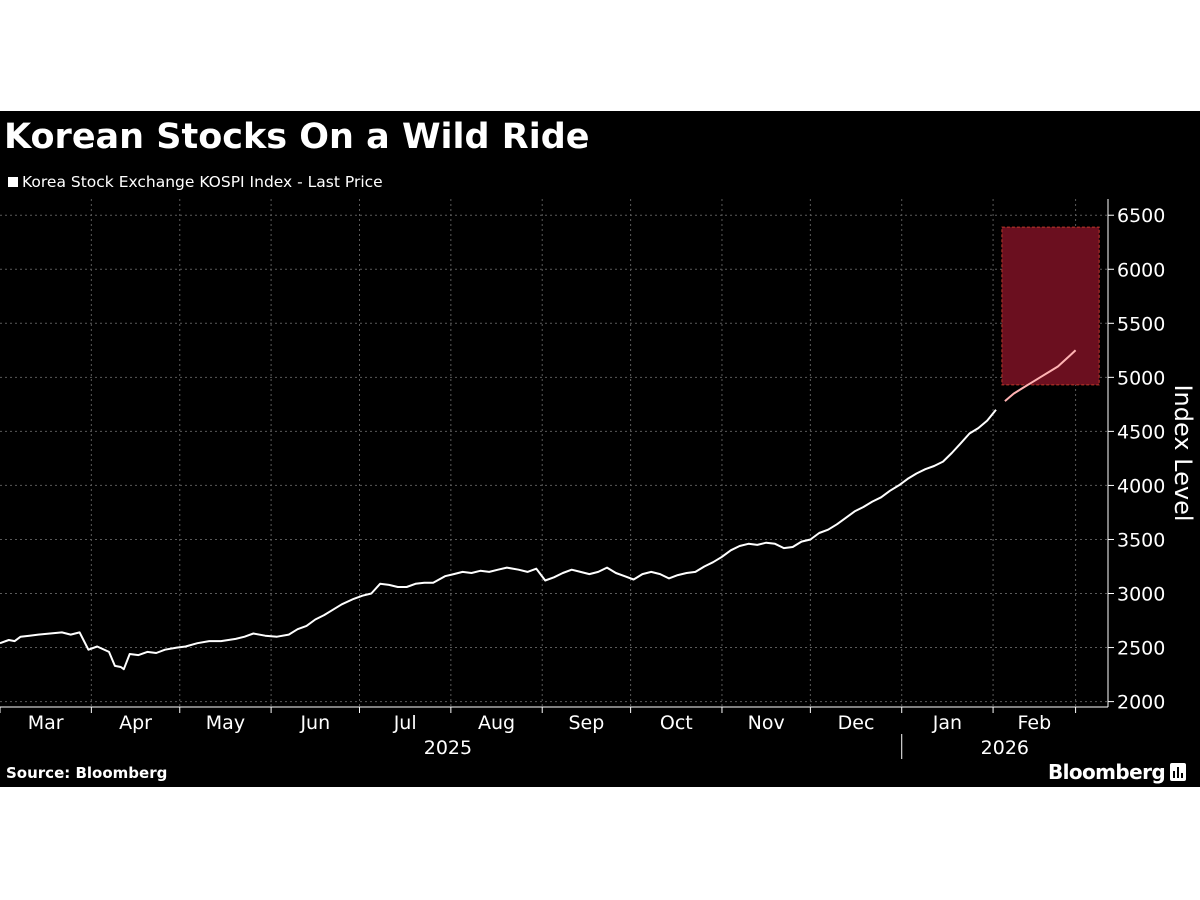 This screenshot has height=900, width=1200. I want to click on x-tick-label: Mar, so click(46, 723).